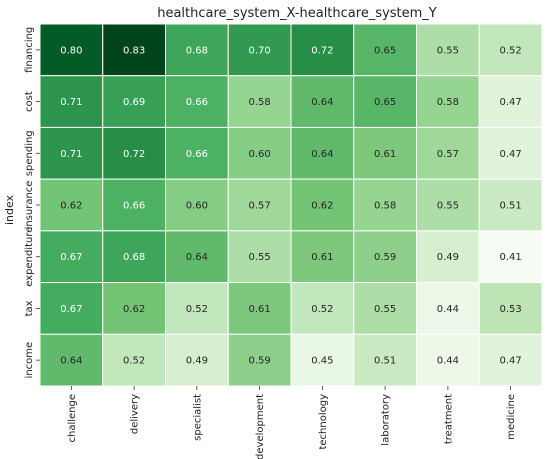 This screenshot has width=550, height=459. Describe the element at coordinates (323, 422) in the screenshot. I see `x-tick-label: technology` at that location.